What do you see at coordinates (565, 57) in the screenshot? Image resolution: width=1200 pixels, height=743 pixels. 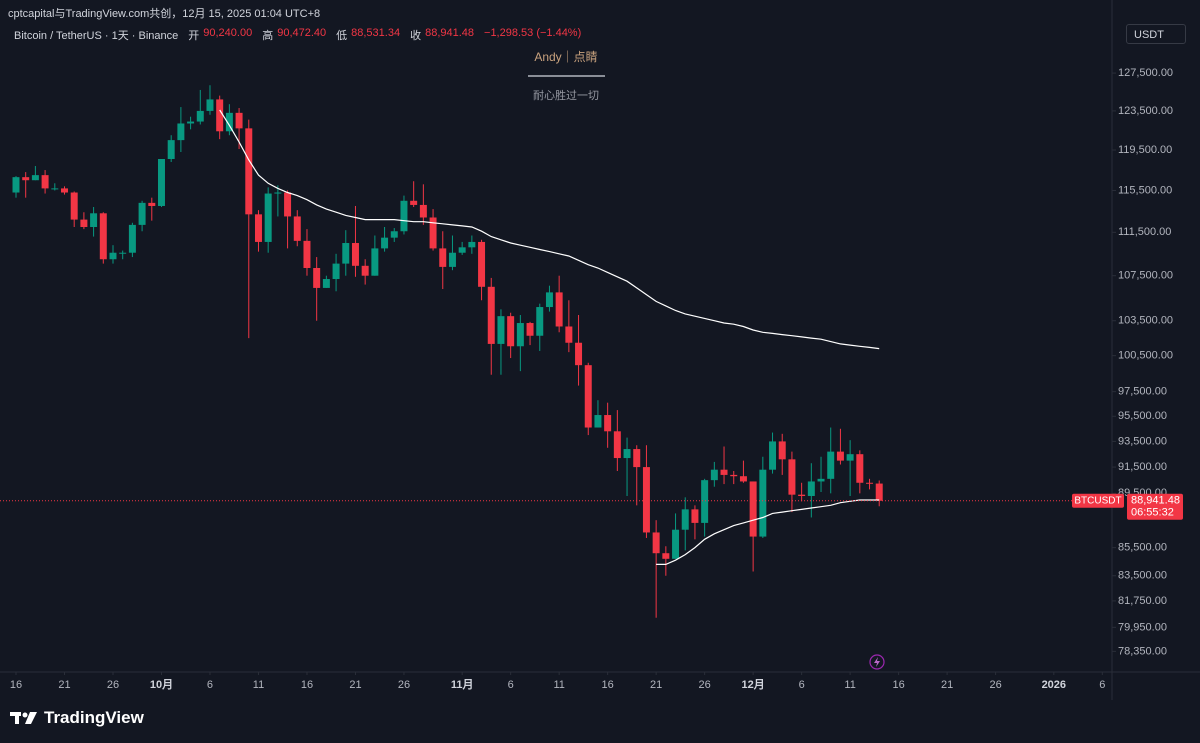 I see `watermark: Andy｜点睛` at bounding box center [565, 57].